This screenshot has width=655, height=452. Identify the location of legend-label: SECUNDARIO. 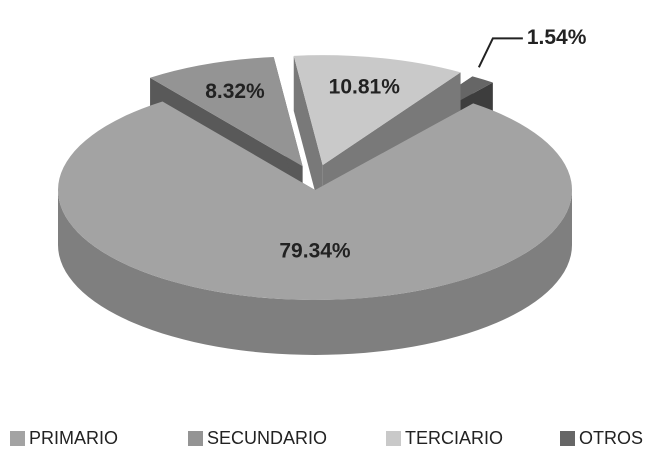
(267, 438).